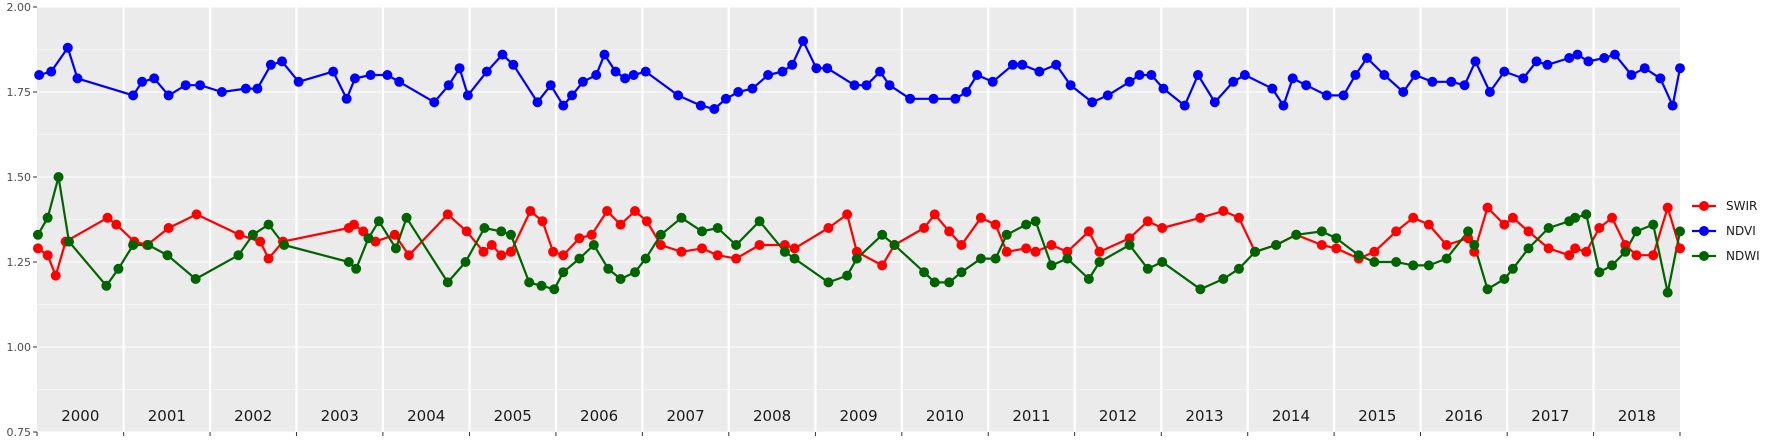 The width and height of the screenshot is (1773, 442). Describe the element at coordinates (1637, 416) in the screenshot. I see `year-label: 2018` at that location.